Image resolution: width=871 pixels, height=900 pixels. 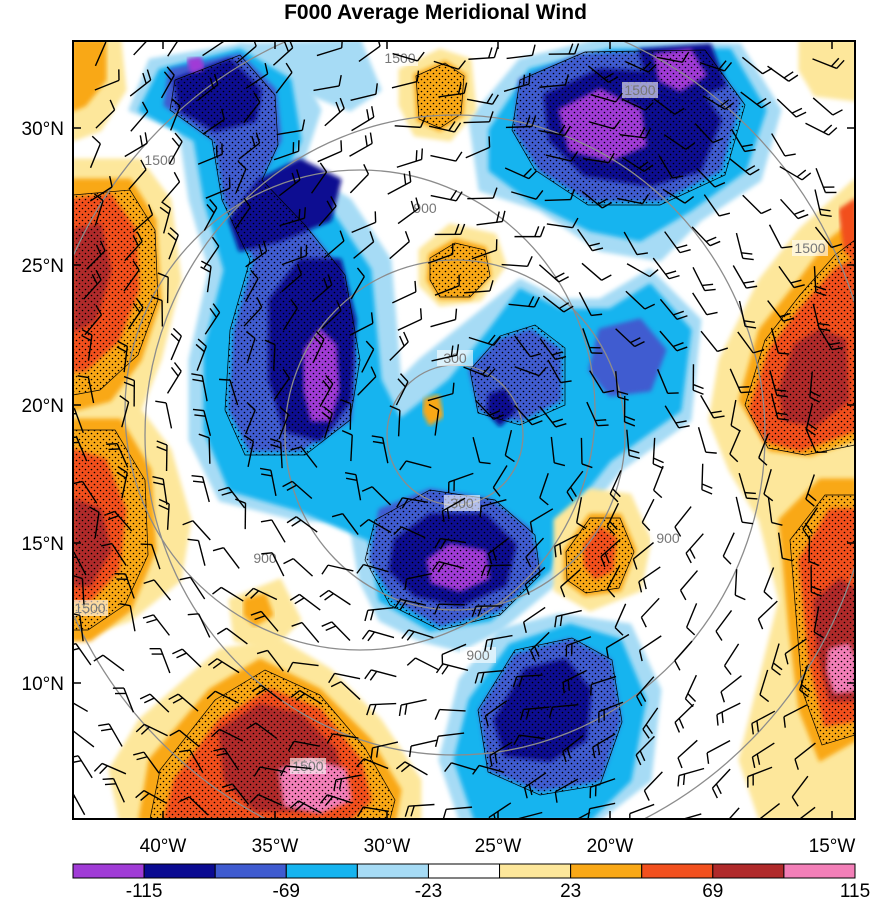 I want to click on colorbar-label: 69, so click(x=712, y=890).